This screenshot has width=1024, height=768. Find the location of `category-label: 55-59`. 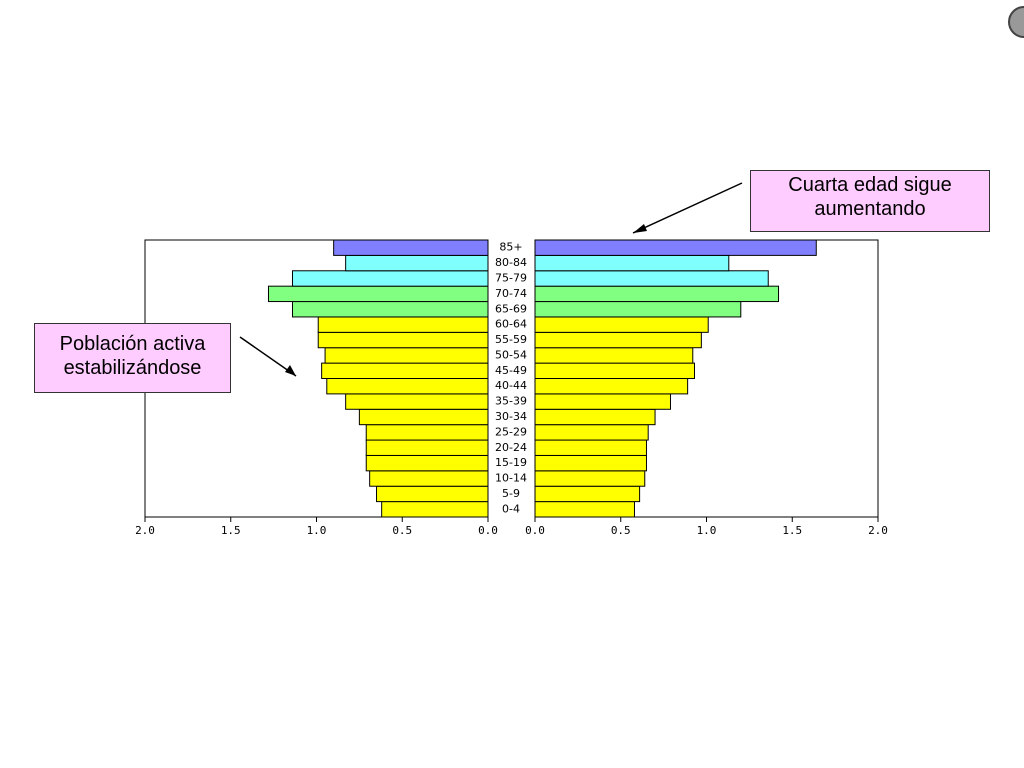

category-label: 55-59 is located at coordinates (511, 339).